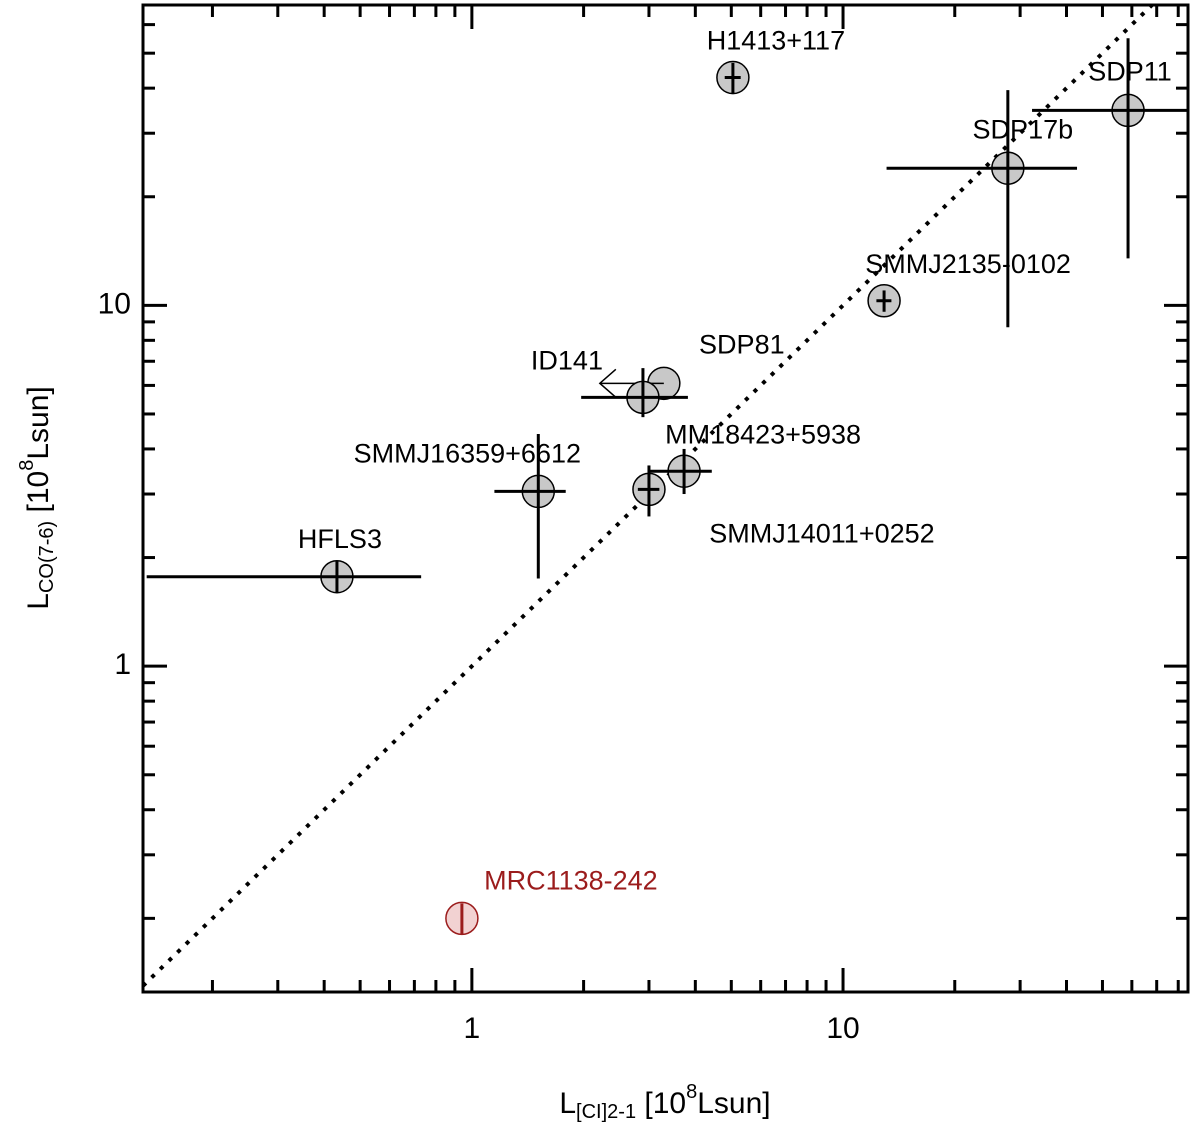 Image resolution: width=1200 pixels, height=1142 pixels. What do you see at coordinates (47, 557) in the screenshot?
I see `ylabel-label-part: CO(7-6)` at bounding box center [47, 557].